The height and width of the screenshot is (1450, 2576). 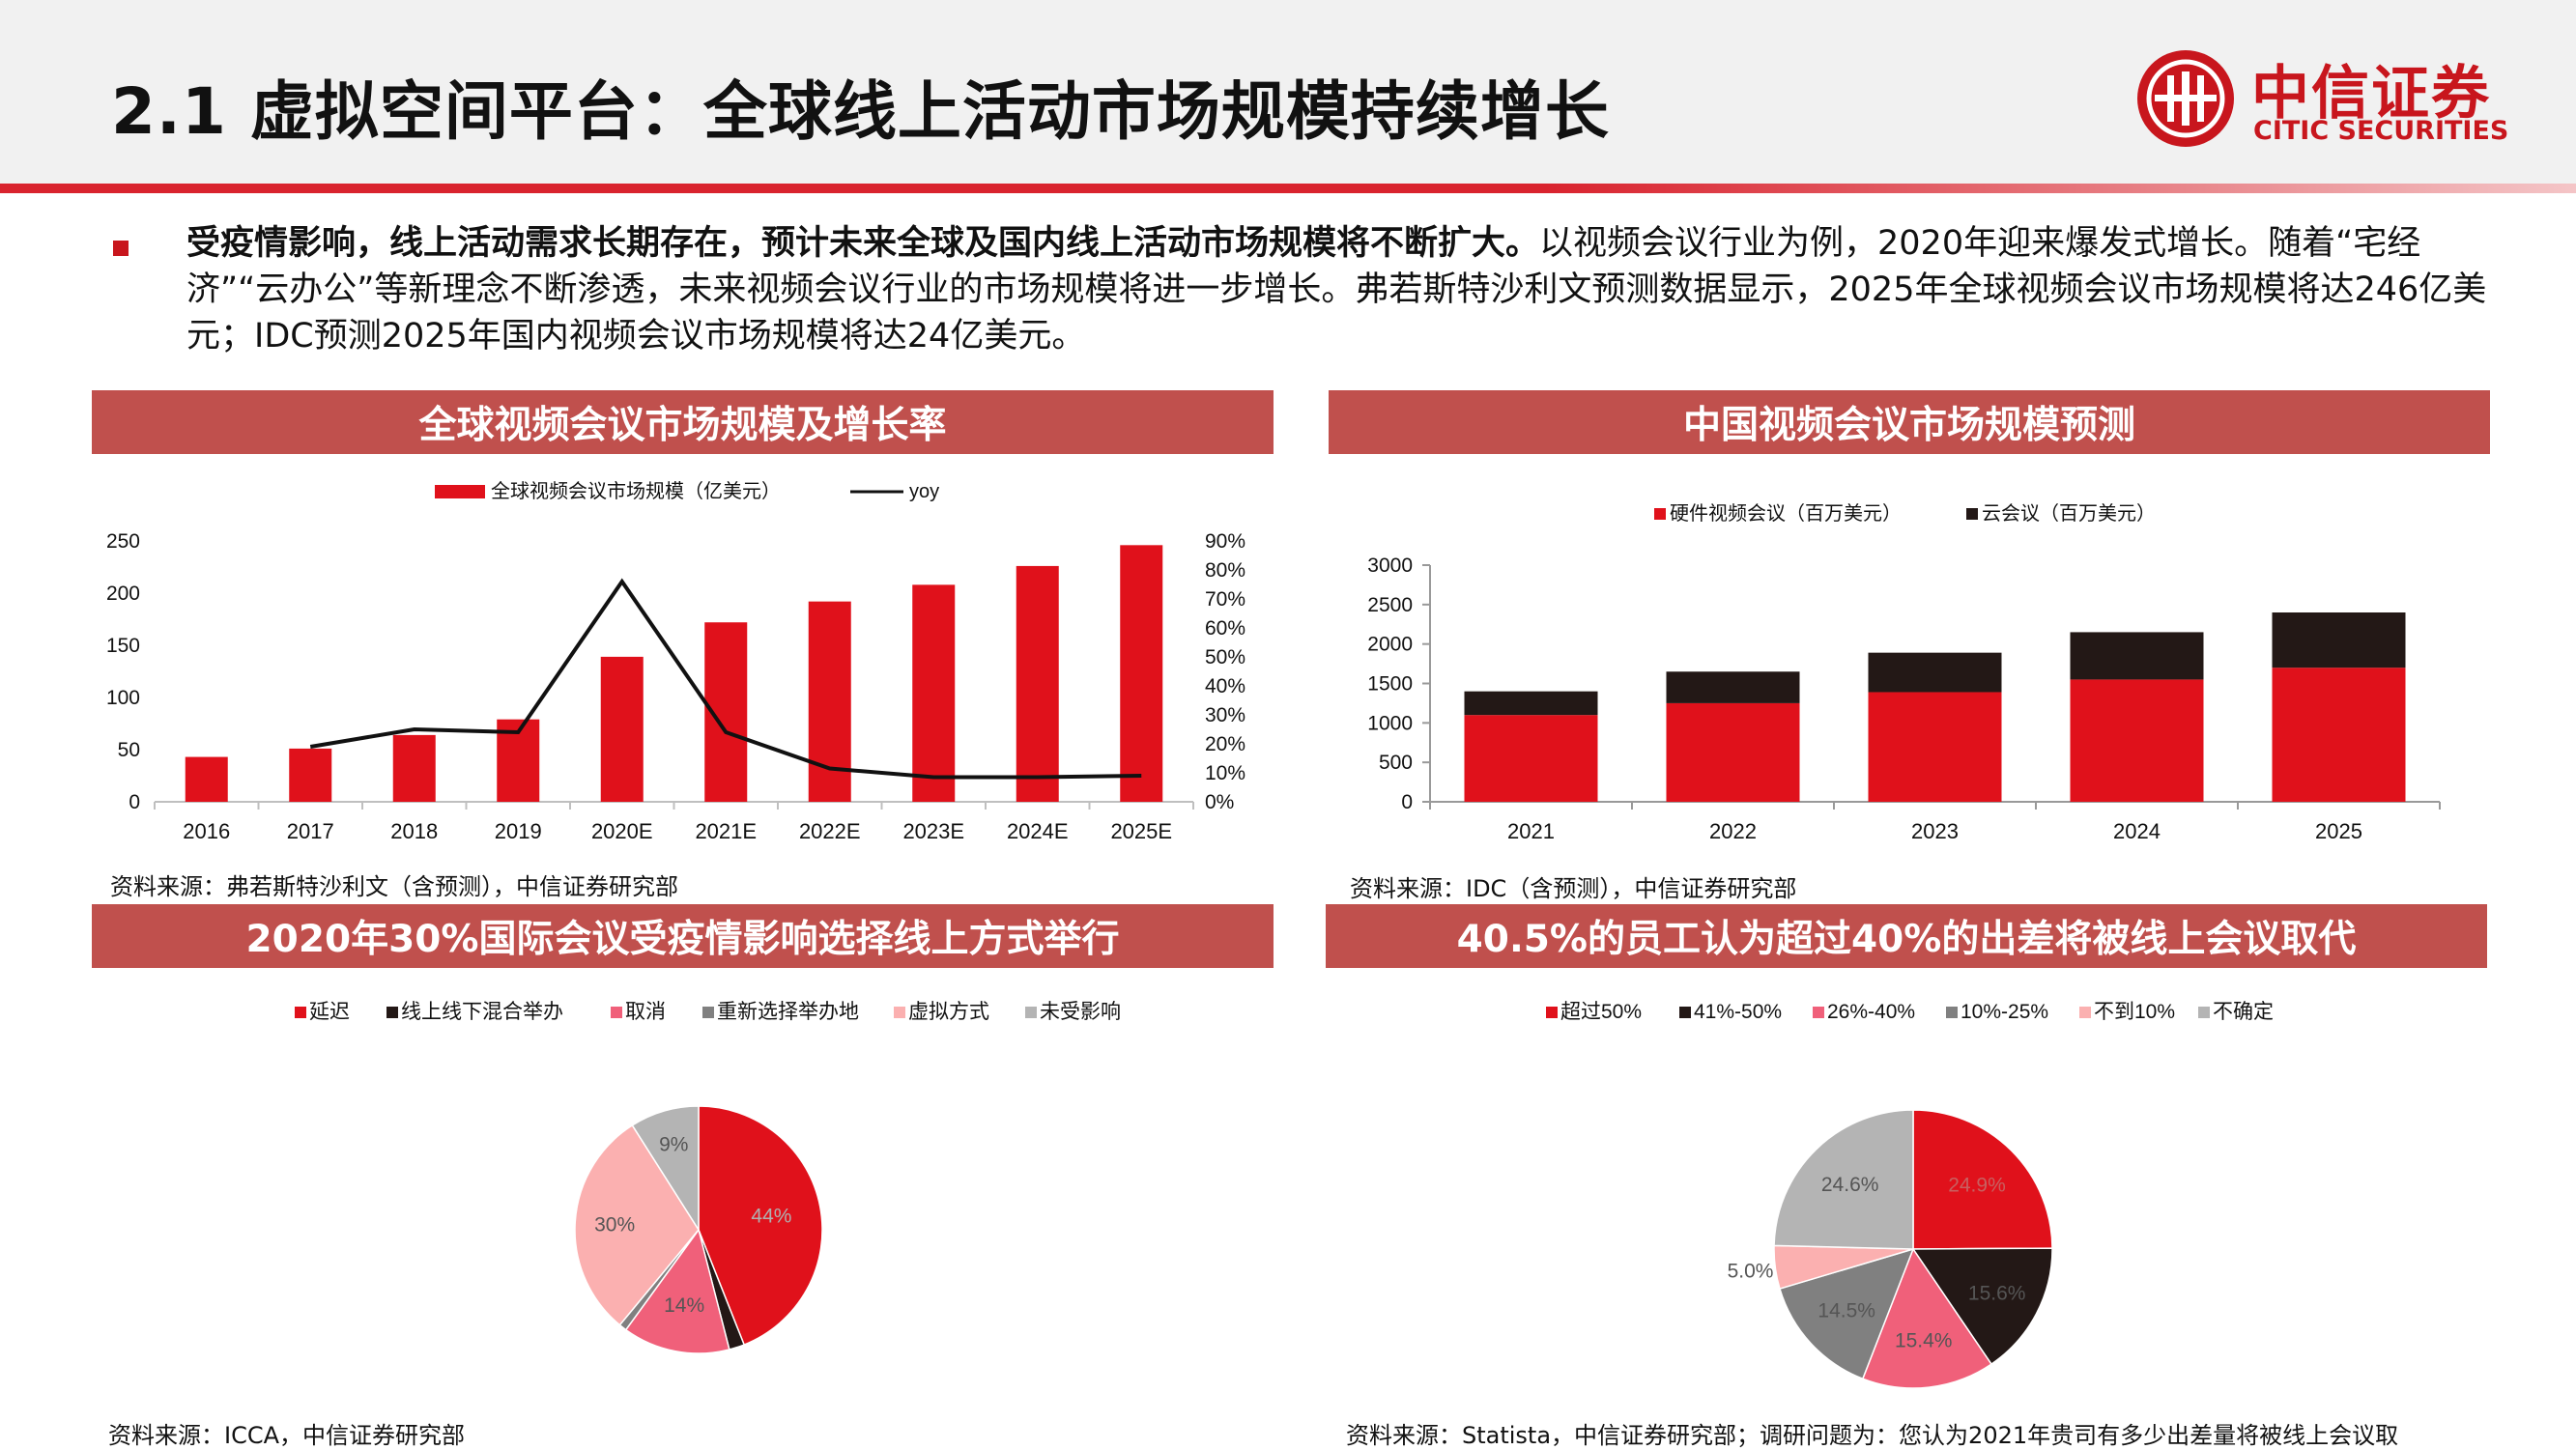 I want to click on x-tick-label: 2022, so click(x=1733, y=831).